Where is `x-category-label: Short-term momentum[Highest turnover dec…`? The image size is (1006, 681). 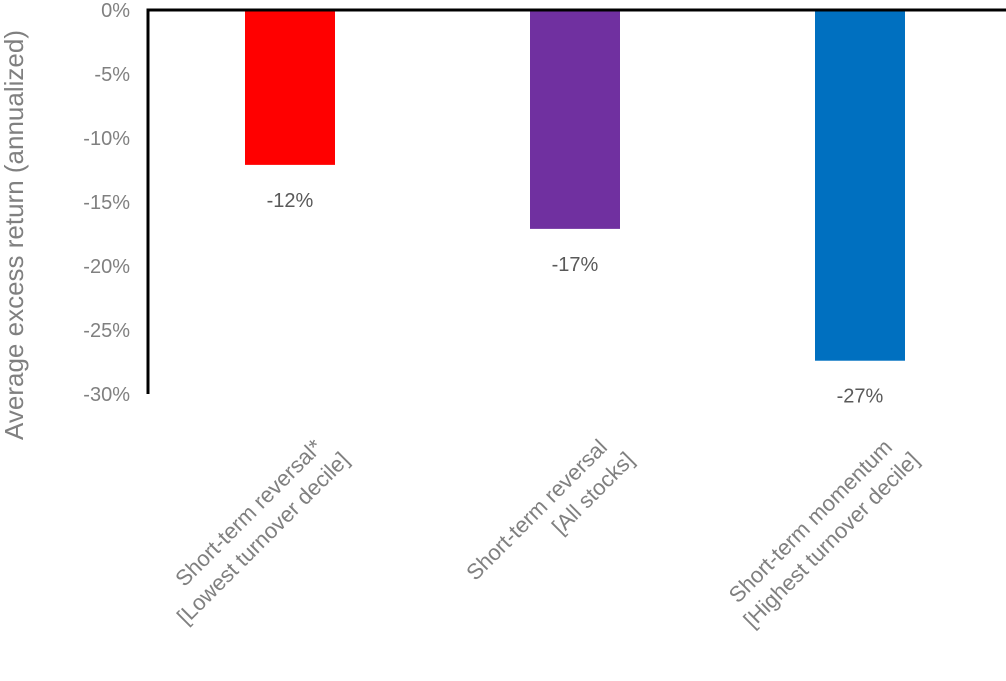 x-category-label: Short-term momentum[Highest turnover dec… is located at coordinates (824, 533).